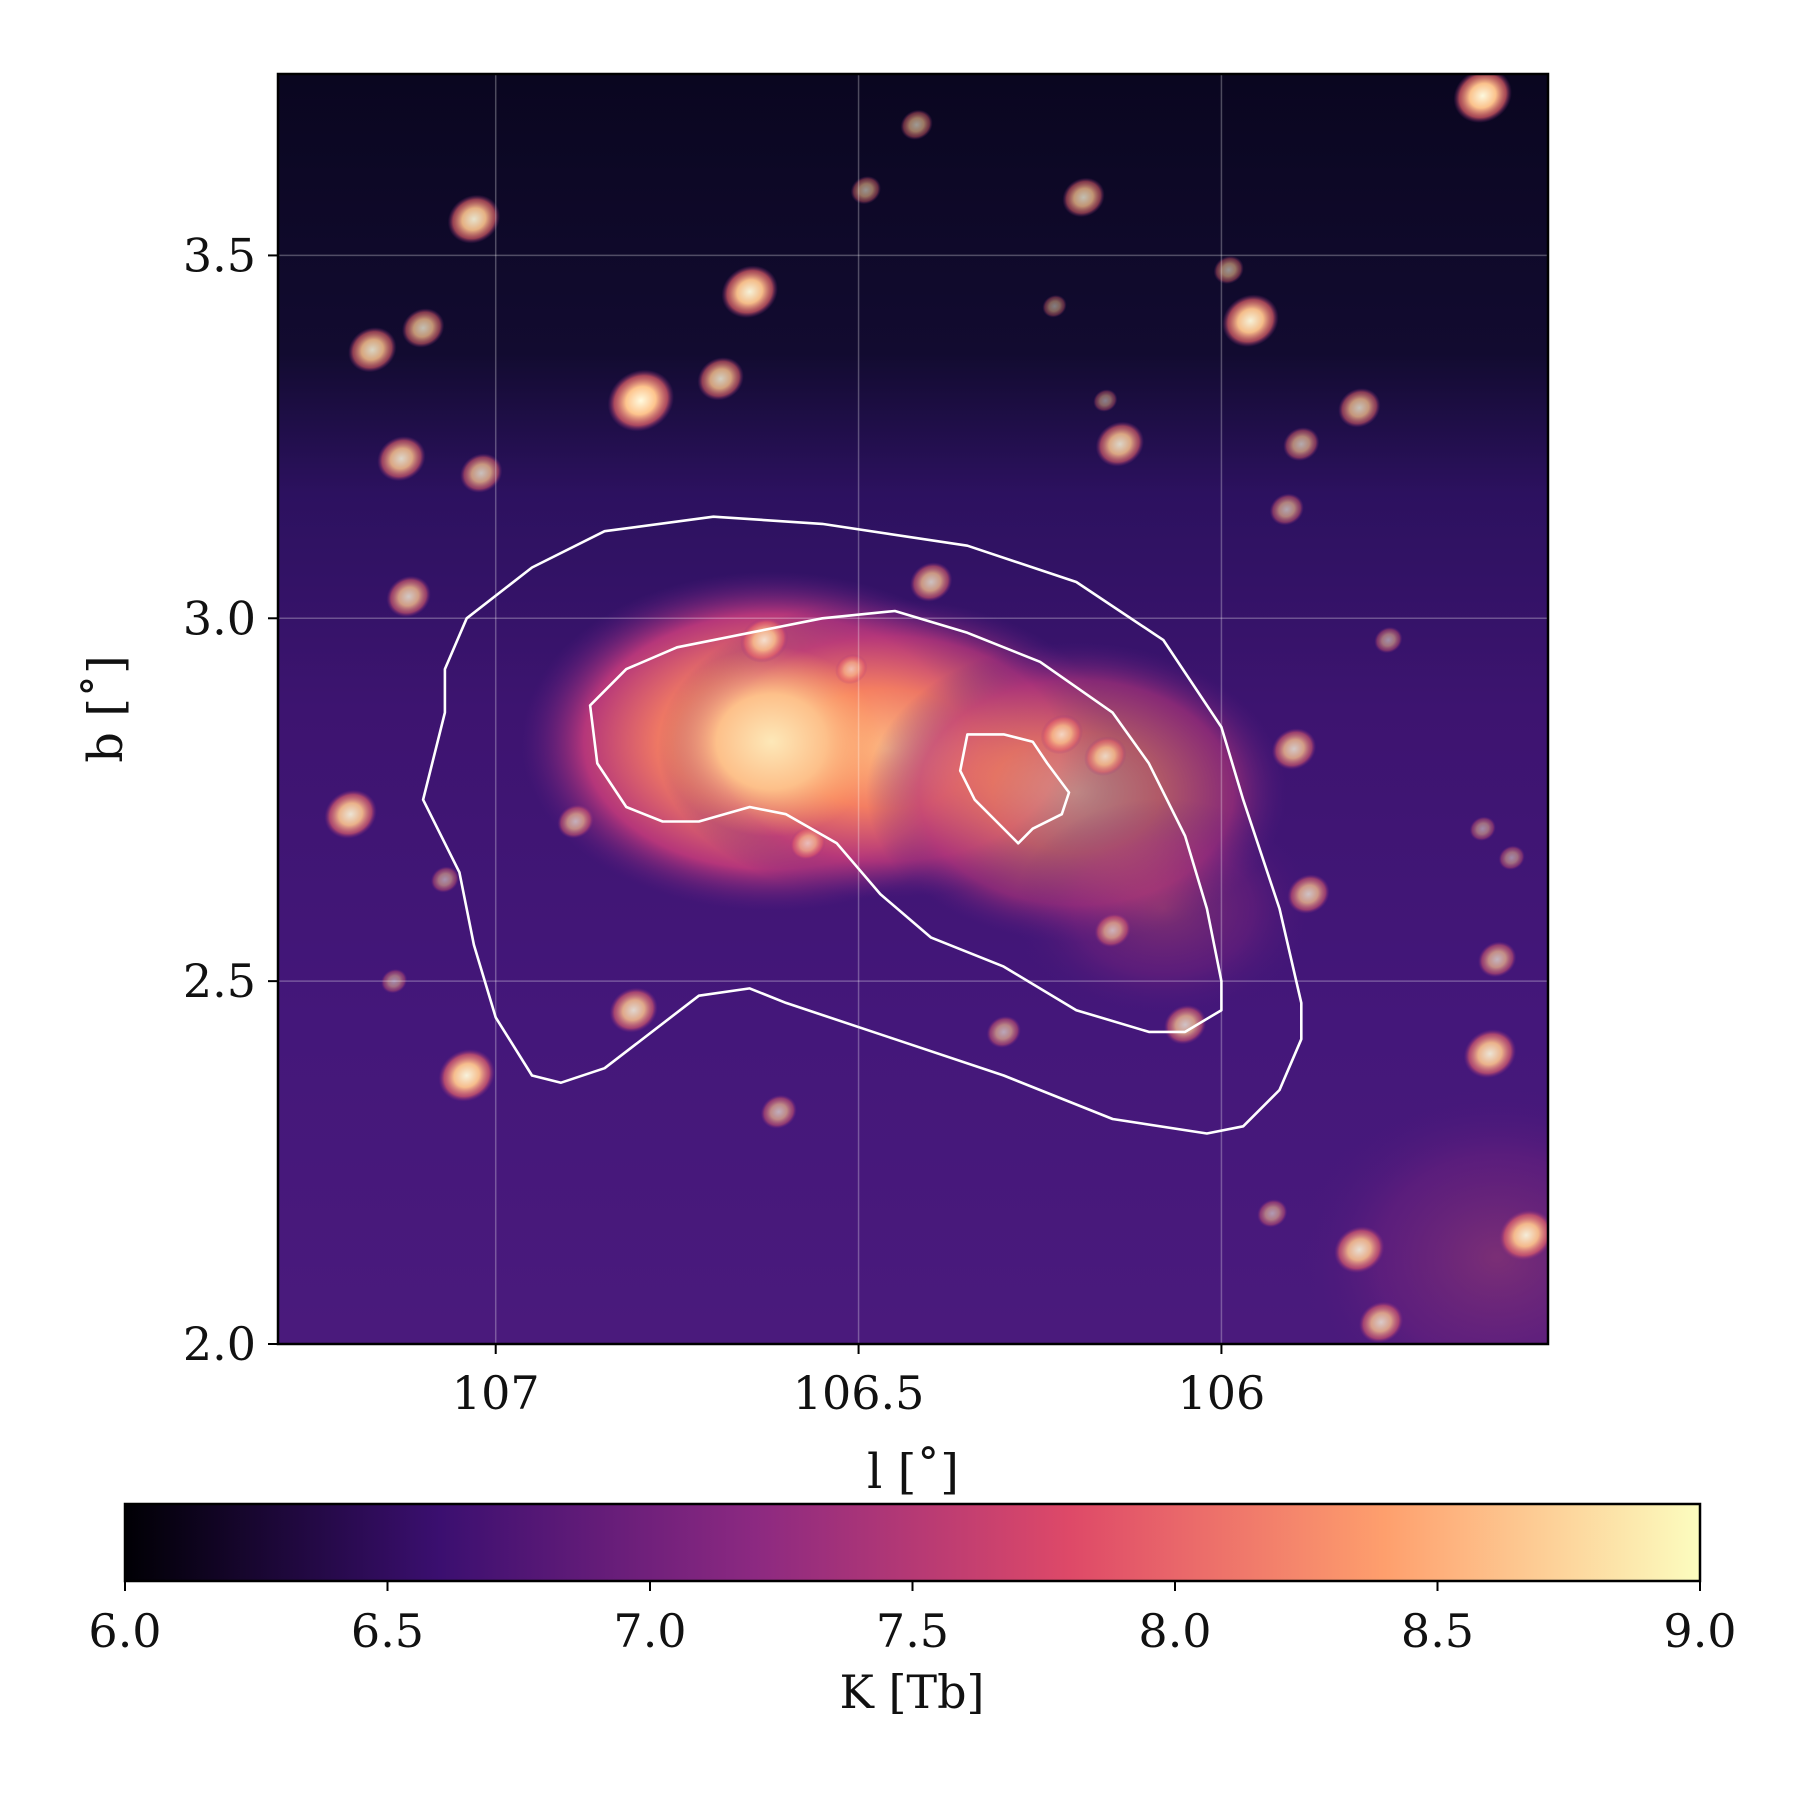 Image resolution: width=1800 pixels, height=1800 pixels. What do you see at coordinates (124, 1631) in the screenshot?
I see `colorbar-tick-label: 6.0` at bounding box center [124, 1631].